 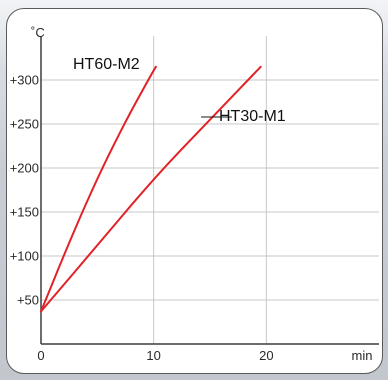 I want to click on x-axis-unit: min, so click(x=362, y=355).